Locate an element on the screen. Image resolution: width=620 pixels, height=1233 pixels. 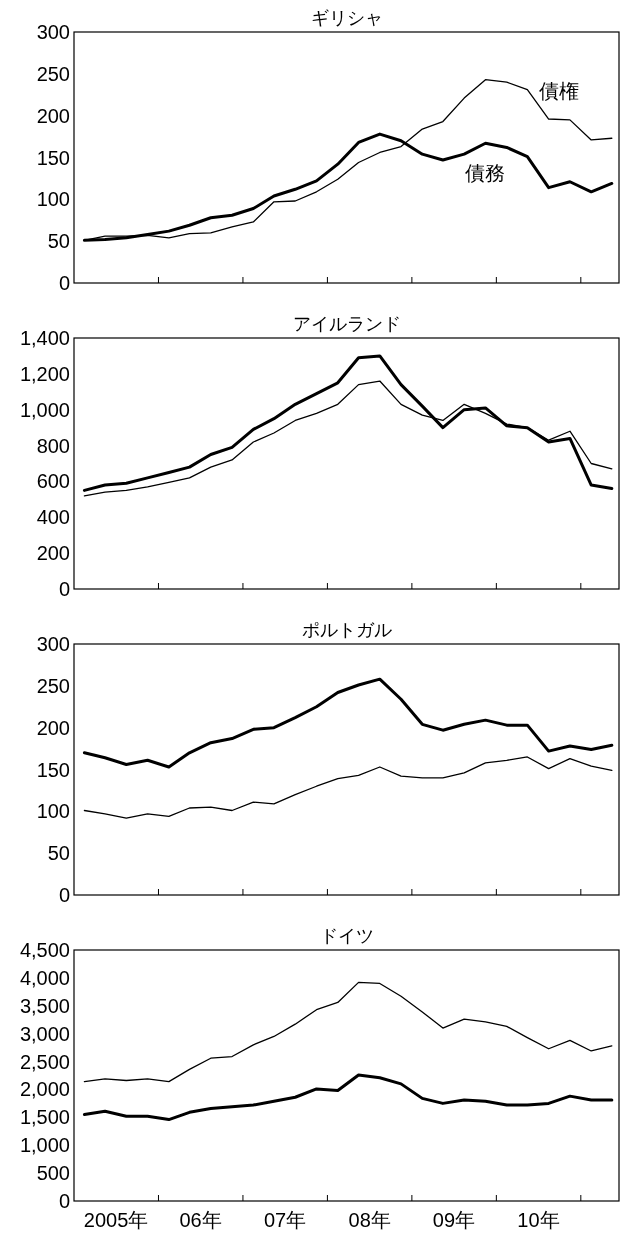
x-tick-label: 10年 is located at coordinates (538, 1220).